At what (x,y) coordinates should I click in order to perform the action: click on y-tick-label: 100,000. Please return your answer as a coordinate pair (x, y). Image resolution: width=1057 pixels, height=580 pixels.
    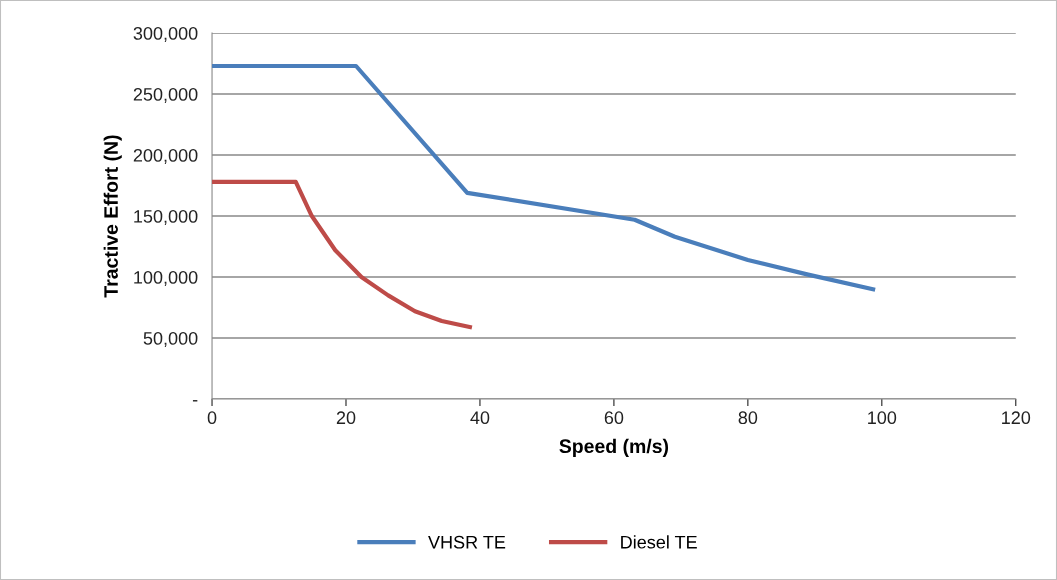
    Looking at the image, I should click on (166, 278).